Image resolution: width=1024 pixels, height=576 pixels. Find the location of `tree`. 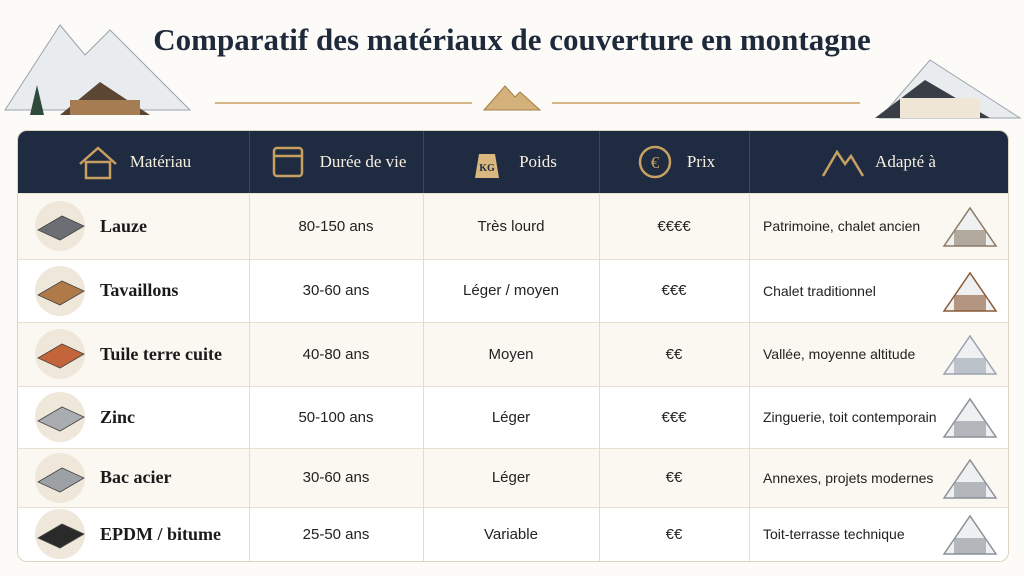

tree is located at coordinates (37, 100).